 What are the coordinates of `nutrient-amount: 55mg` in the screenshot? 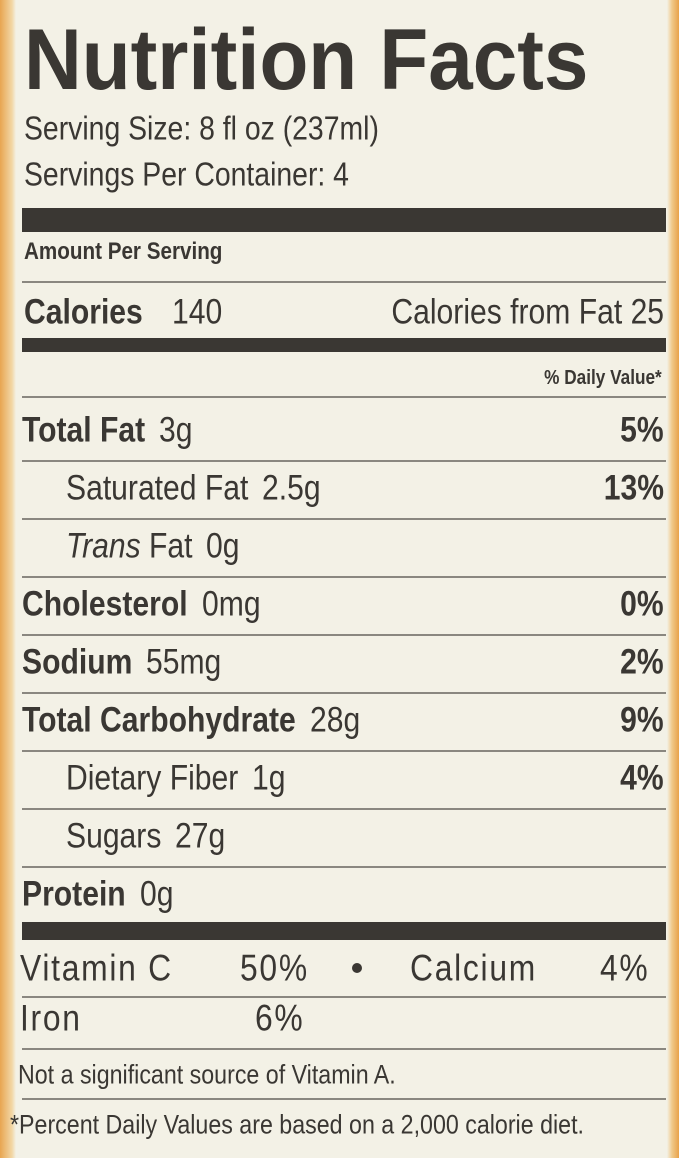 It's located at (184, 662).